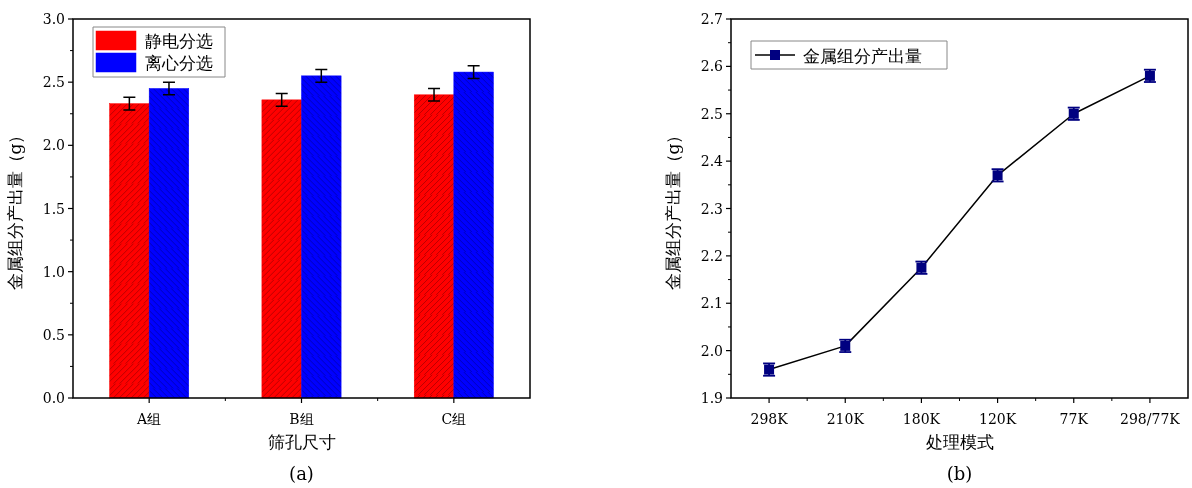 This screenshot has height=488, width=1192. Describe the element at coordinates (712, 161) in the screenshot. I see `y-tick-label: 2.4` at that location.